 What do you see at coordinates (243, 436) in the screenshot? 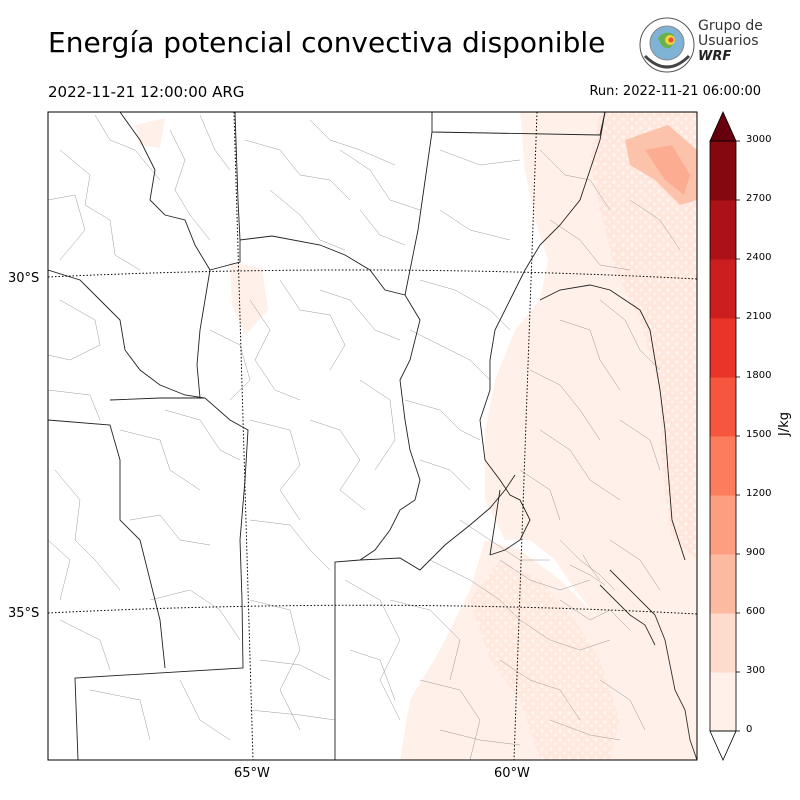
I see `meridian-65w` at bounding box center [243, 436].